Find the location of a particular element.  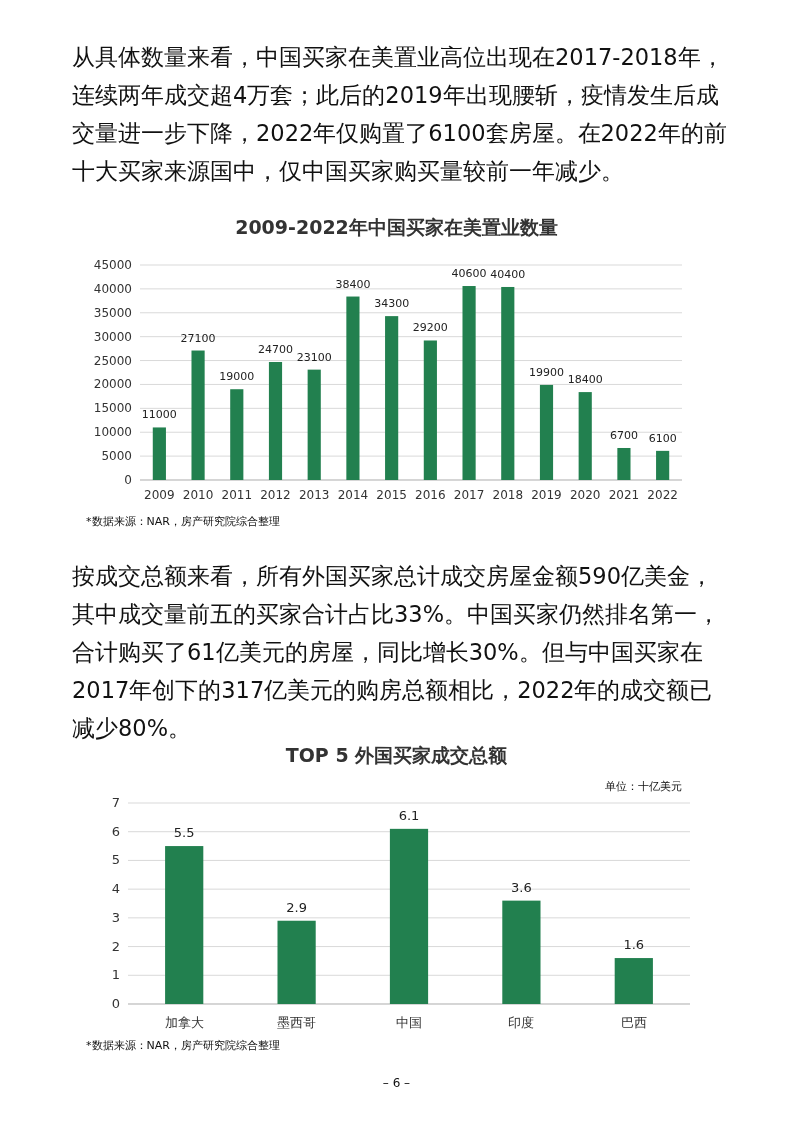

data-label: 40400 is located at coordinates (508, 274).